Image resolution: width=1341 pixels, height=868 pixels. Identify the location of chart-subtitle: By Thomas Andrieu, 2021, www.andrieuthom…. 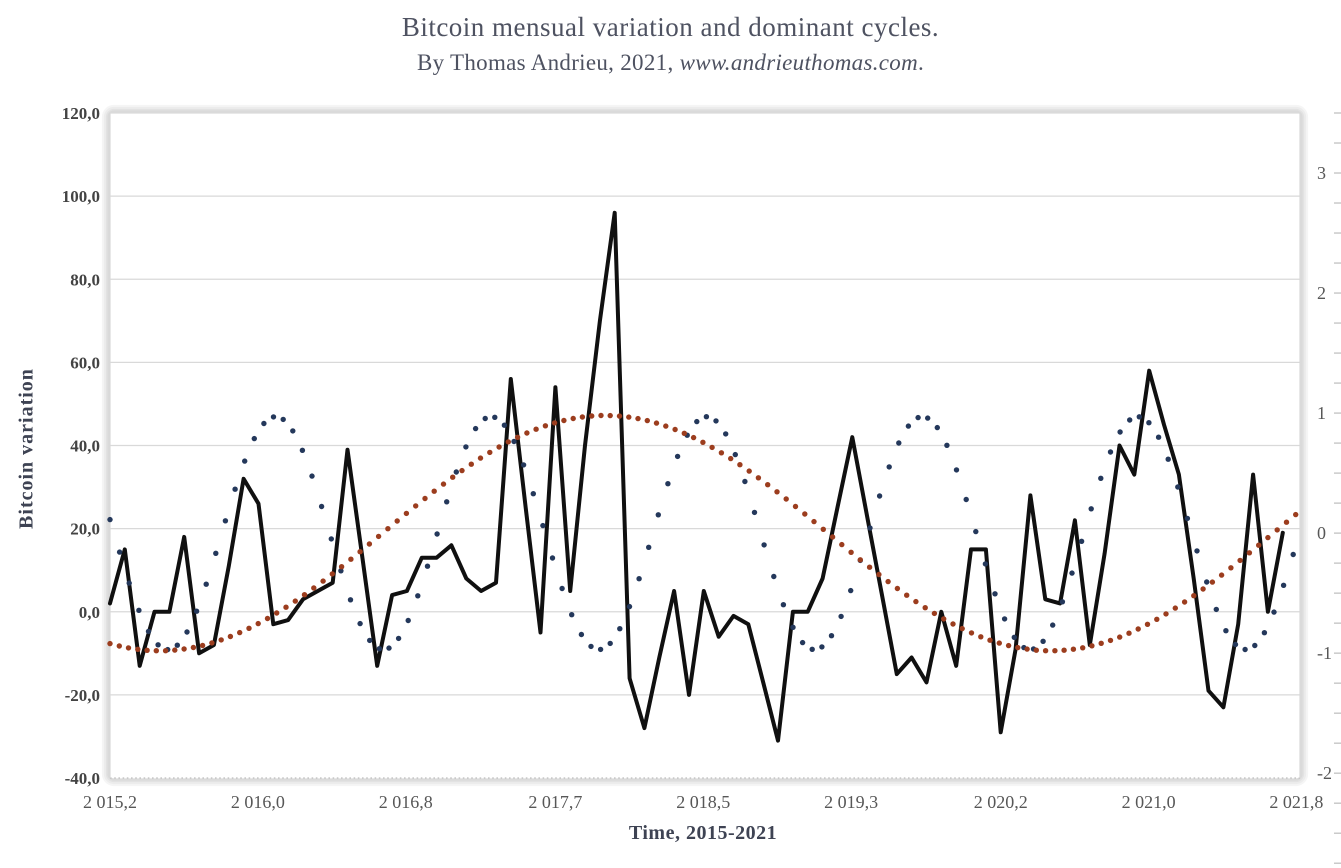
(670, 63).